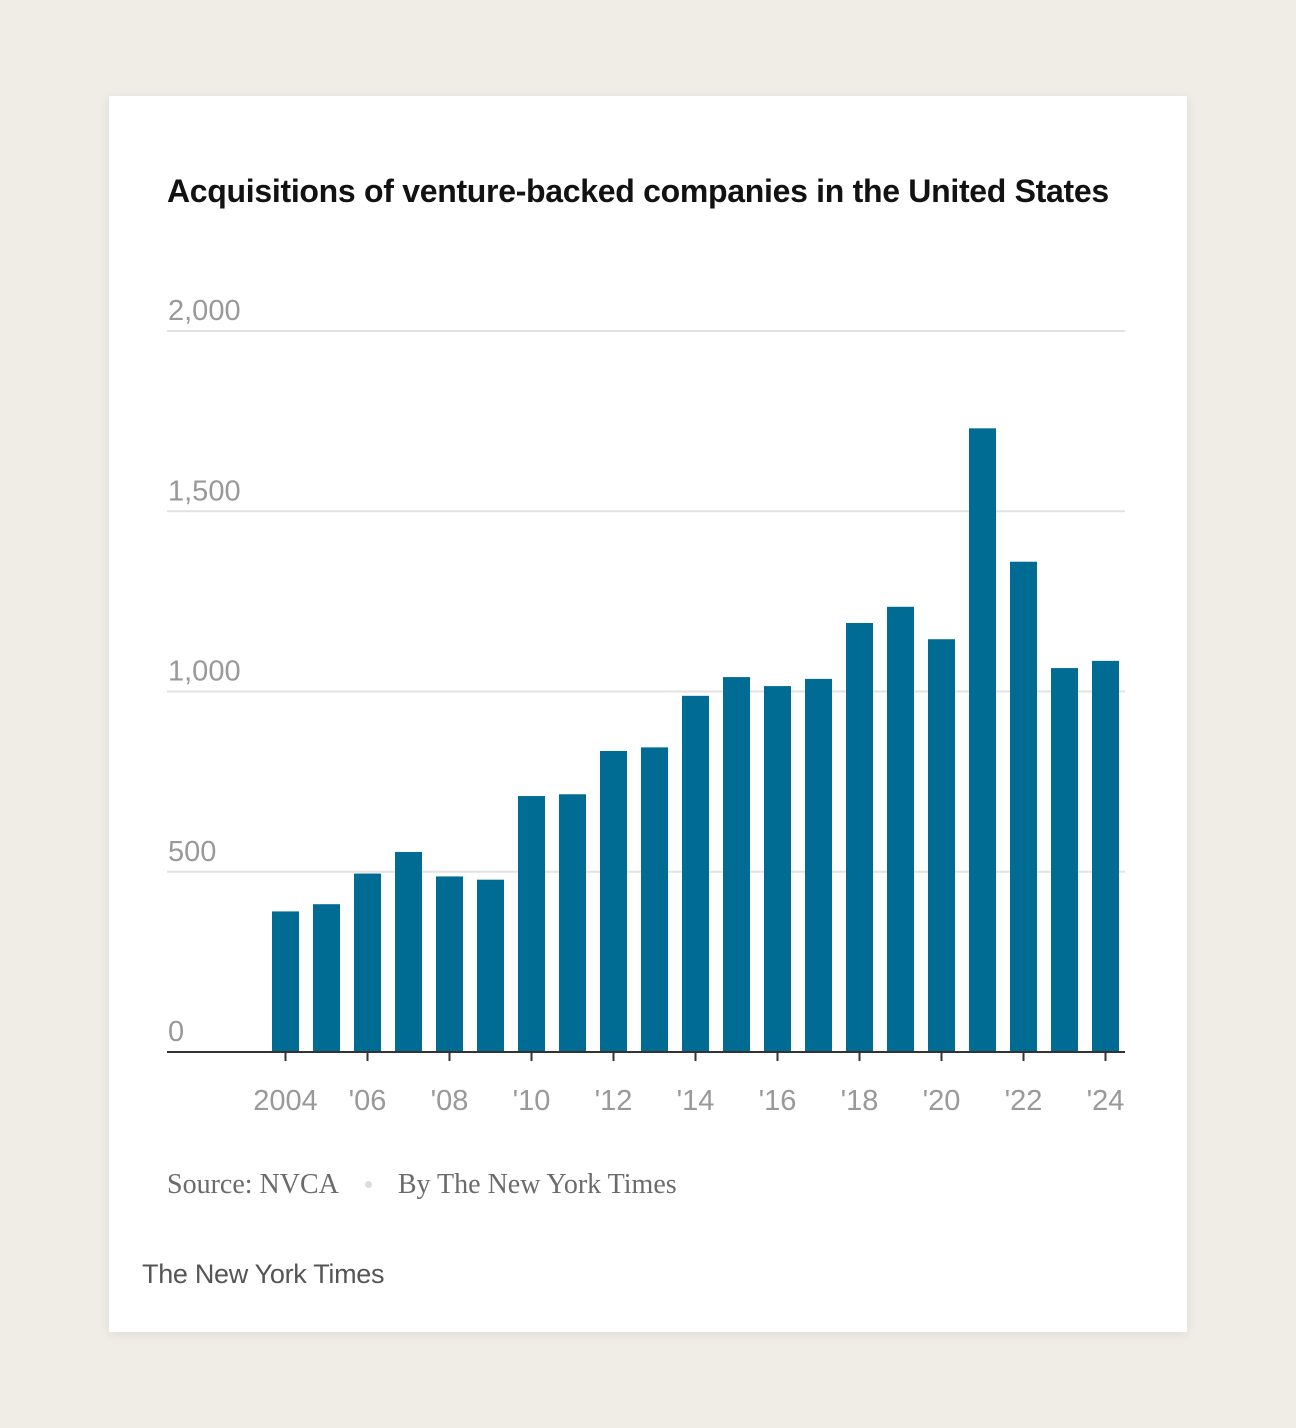 Image resolution: width=1296 pixels, height=1428 pixels. What do you see at coordinates (900, 829) in the screenshot?
I see `bar-2019` at bounding box center [900, 829].